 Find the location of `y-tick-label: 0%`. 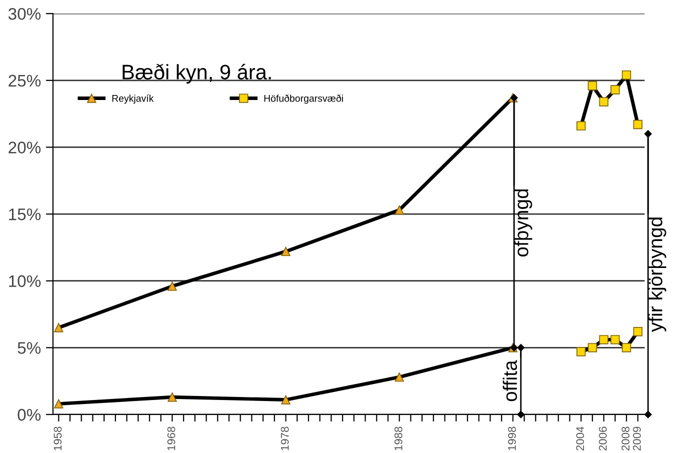

y-tick-label: 0% is located at coordinates (29, 414).